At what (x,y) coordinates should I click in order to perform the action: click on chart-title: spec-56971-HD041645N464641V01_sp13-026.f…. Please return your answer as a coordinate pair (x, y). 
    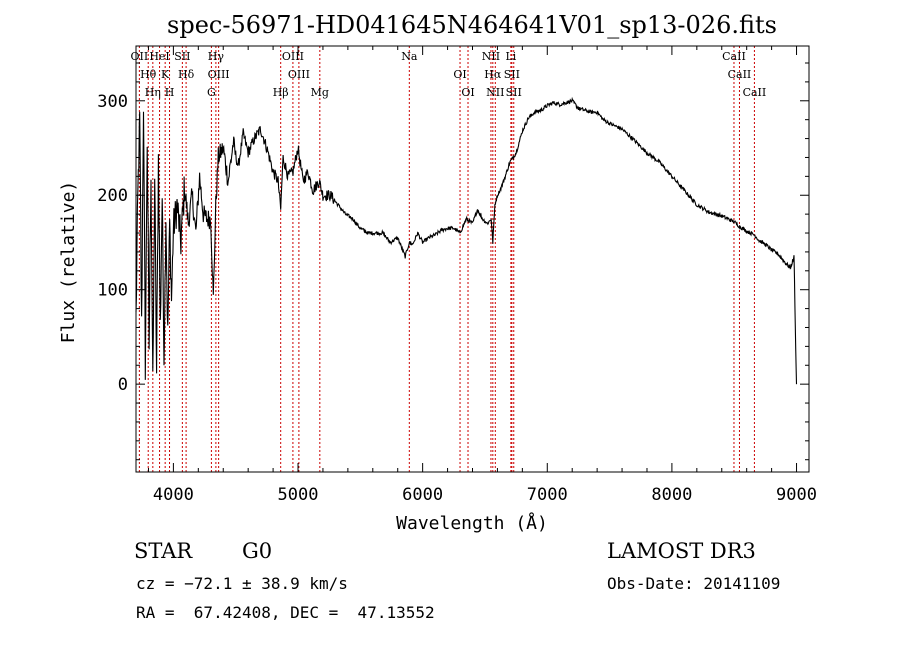
    Looking at the image, I should click on (472, 25).